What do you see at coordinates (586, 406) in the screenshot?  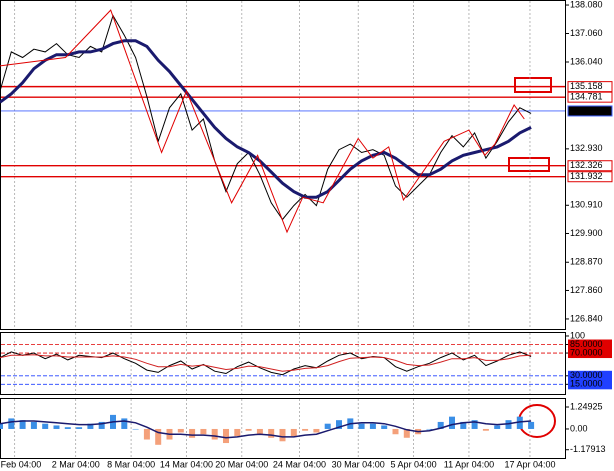 I see `y-tick-label: 1.24925` at bounding box center [586, 406].